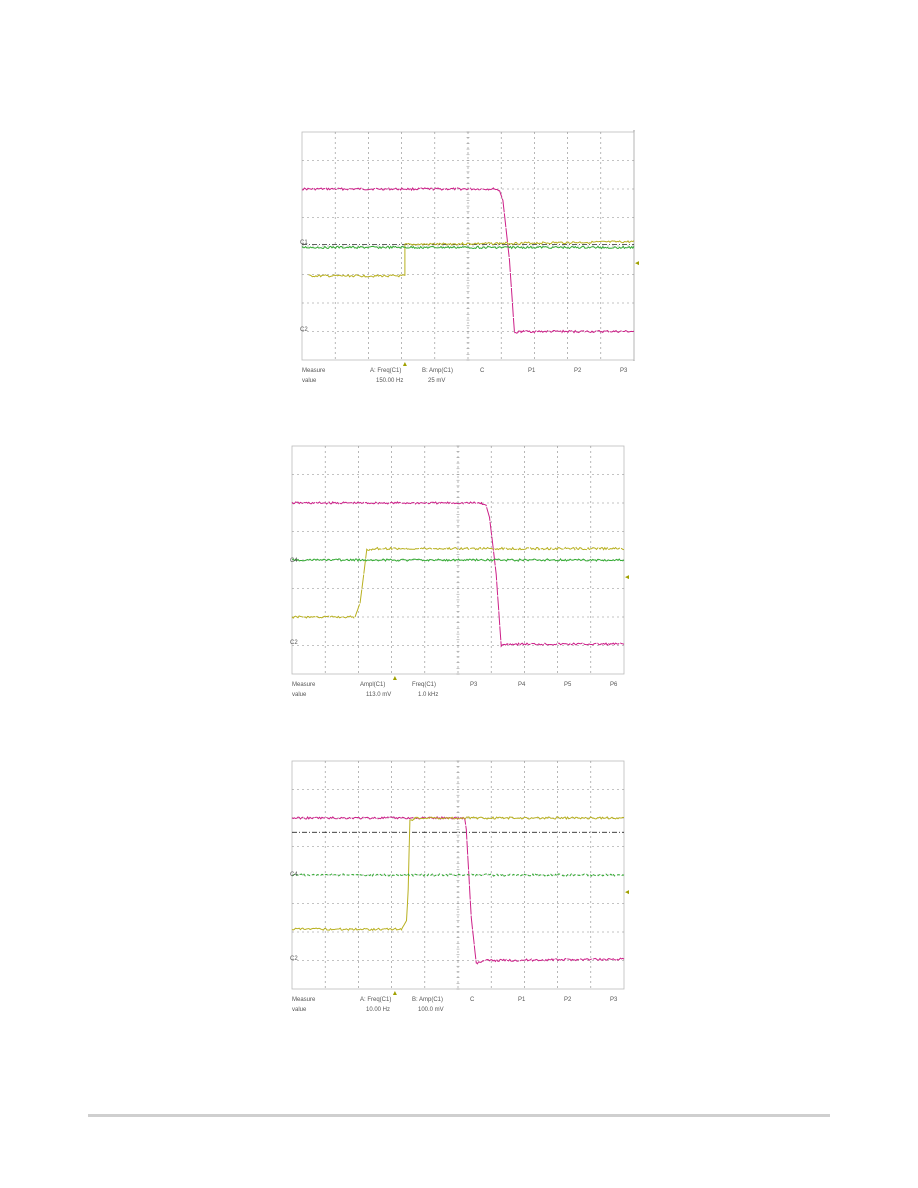 This screenshot has height=1188, width=918. Describe the element at coordinates (304, 243) in the screenshot. I see `ch1-label: C1` at that location.